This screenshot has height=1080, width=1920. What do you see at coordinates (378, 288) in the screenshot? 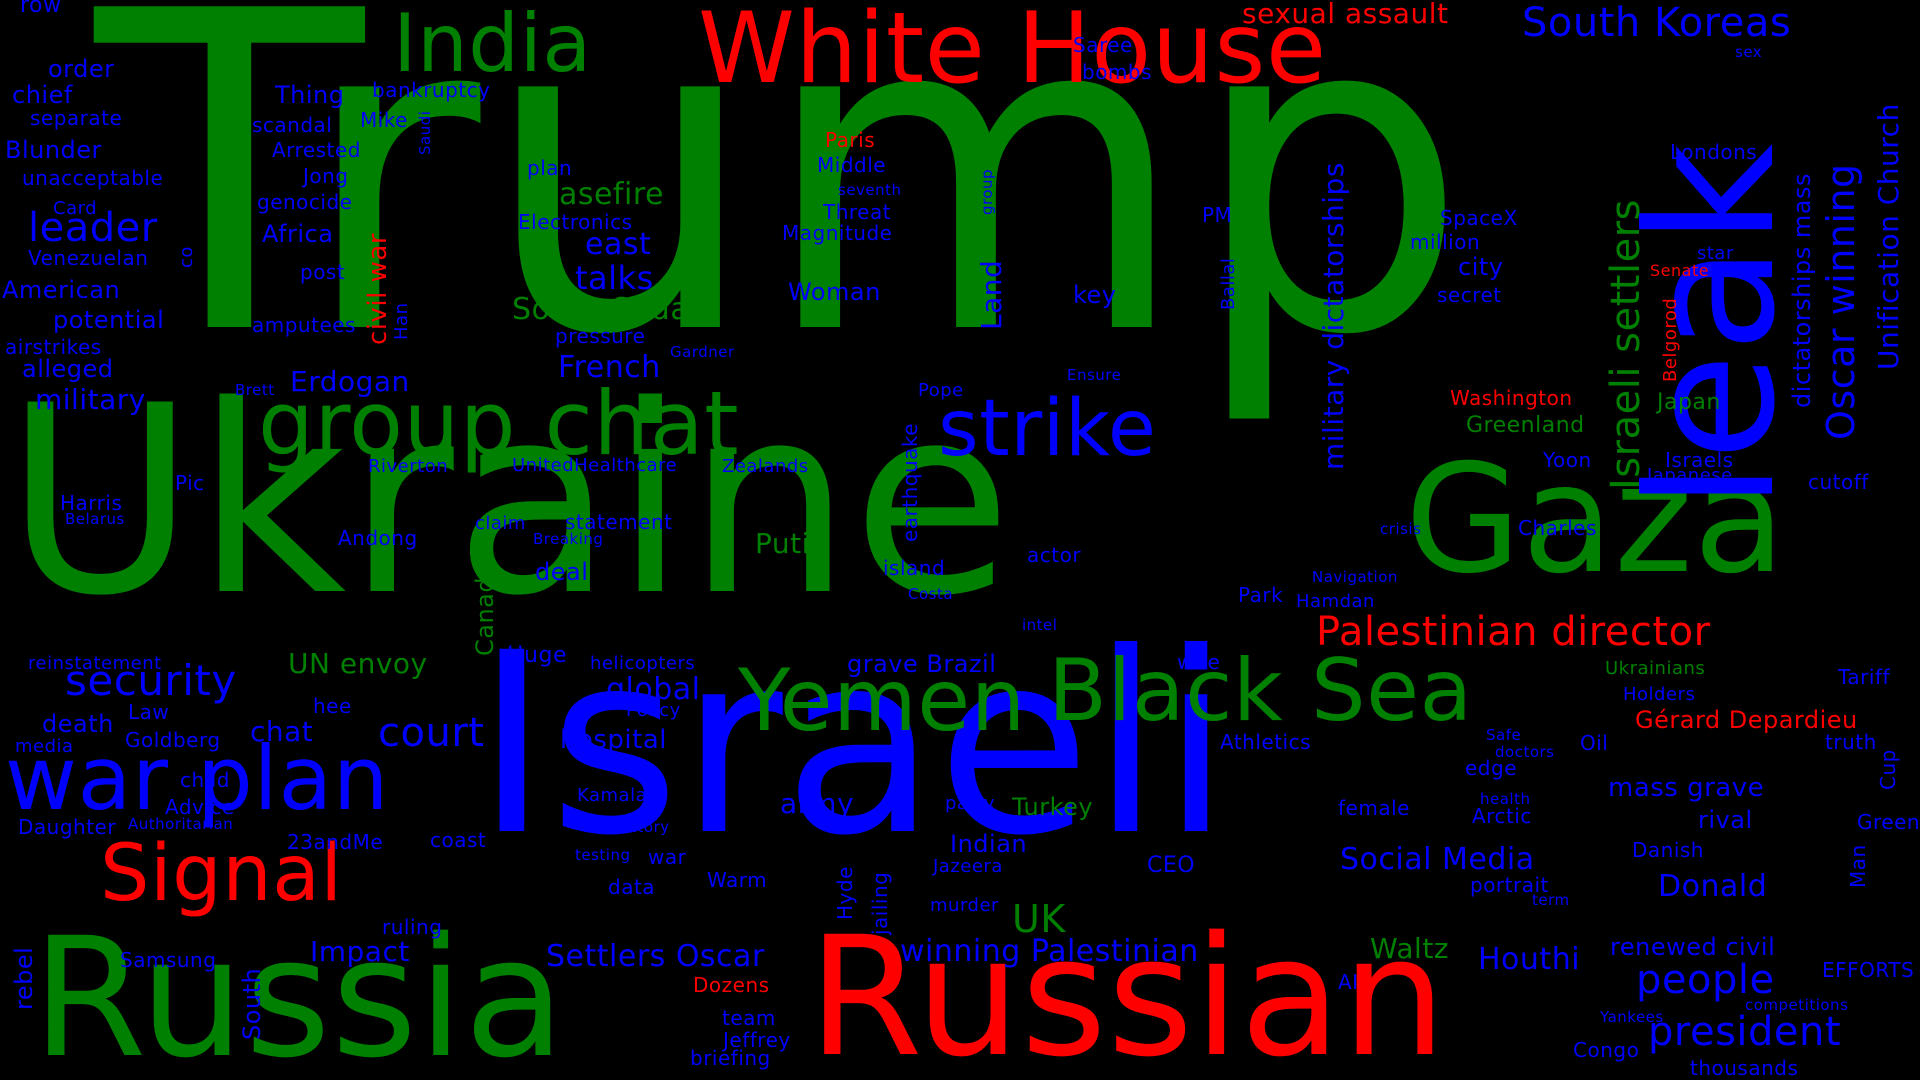
I see `word-civil-war: civil war` at bounding box center [378, 288].